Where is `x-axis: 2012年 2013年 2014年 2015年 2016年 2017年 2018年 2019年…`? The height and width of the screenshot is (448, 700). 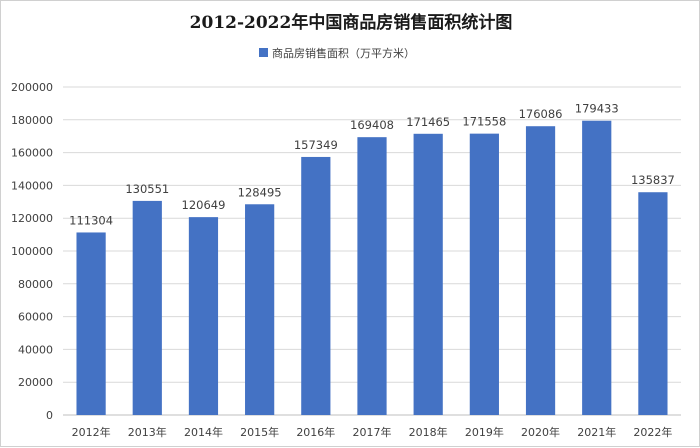 x-axis: 2012年 2013年 2014年 2015年 2016年 2017年 2018年 2019年… is located at coordinates (372, 432).